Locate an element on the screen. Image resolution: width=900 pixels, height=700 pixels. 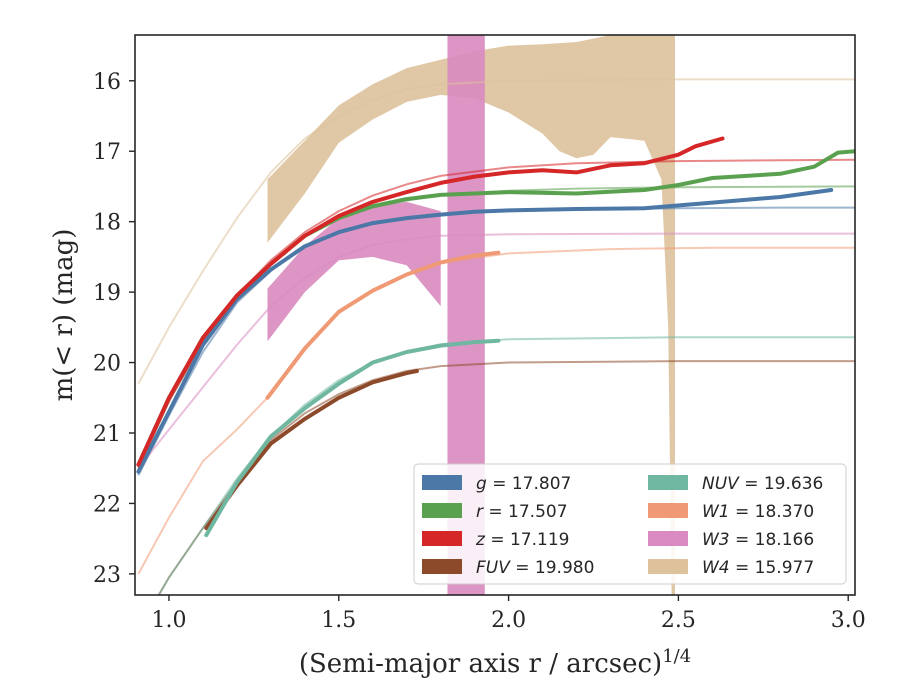
series-line-w1 is located at coordinates (383, 325).